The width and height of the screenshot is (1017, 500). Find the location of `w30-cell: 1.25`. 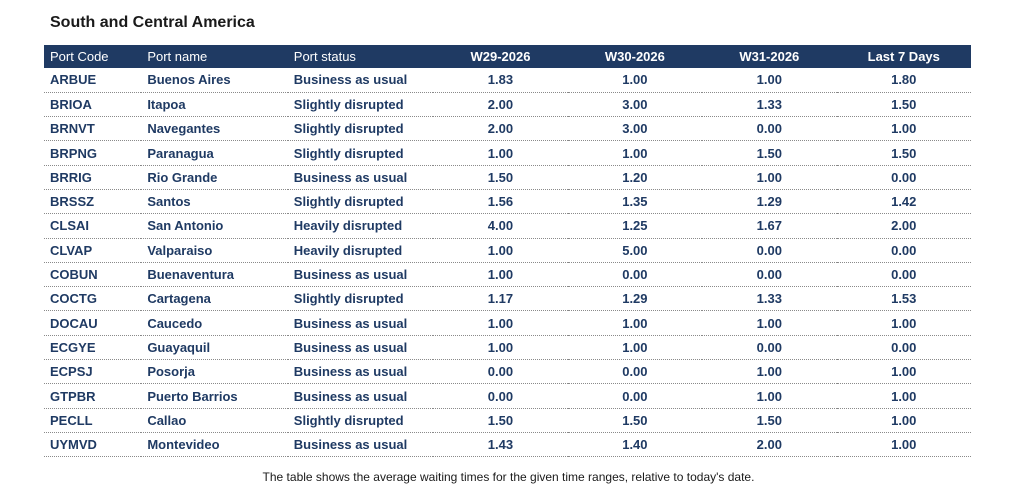

w30-cell: 1.25 is located at coordinates (635, 226).